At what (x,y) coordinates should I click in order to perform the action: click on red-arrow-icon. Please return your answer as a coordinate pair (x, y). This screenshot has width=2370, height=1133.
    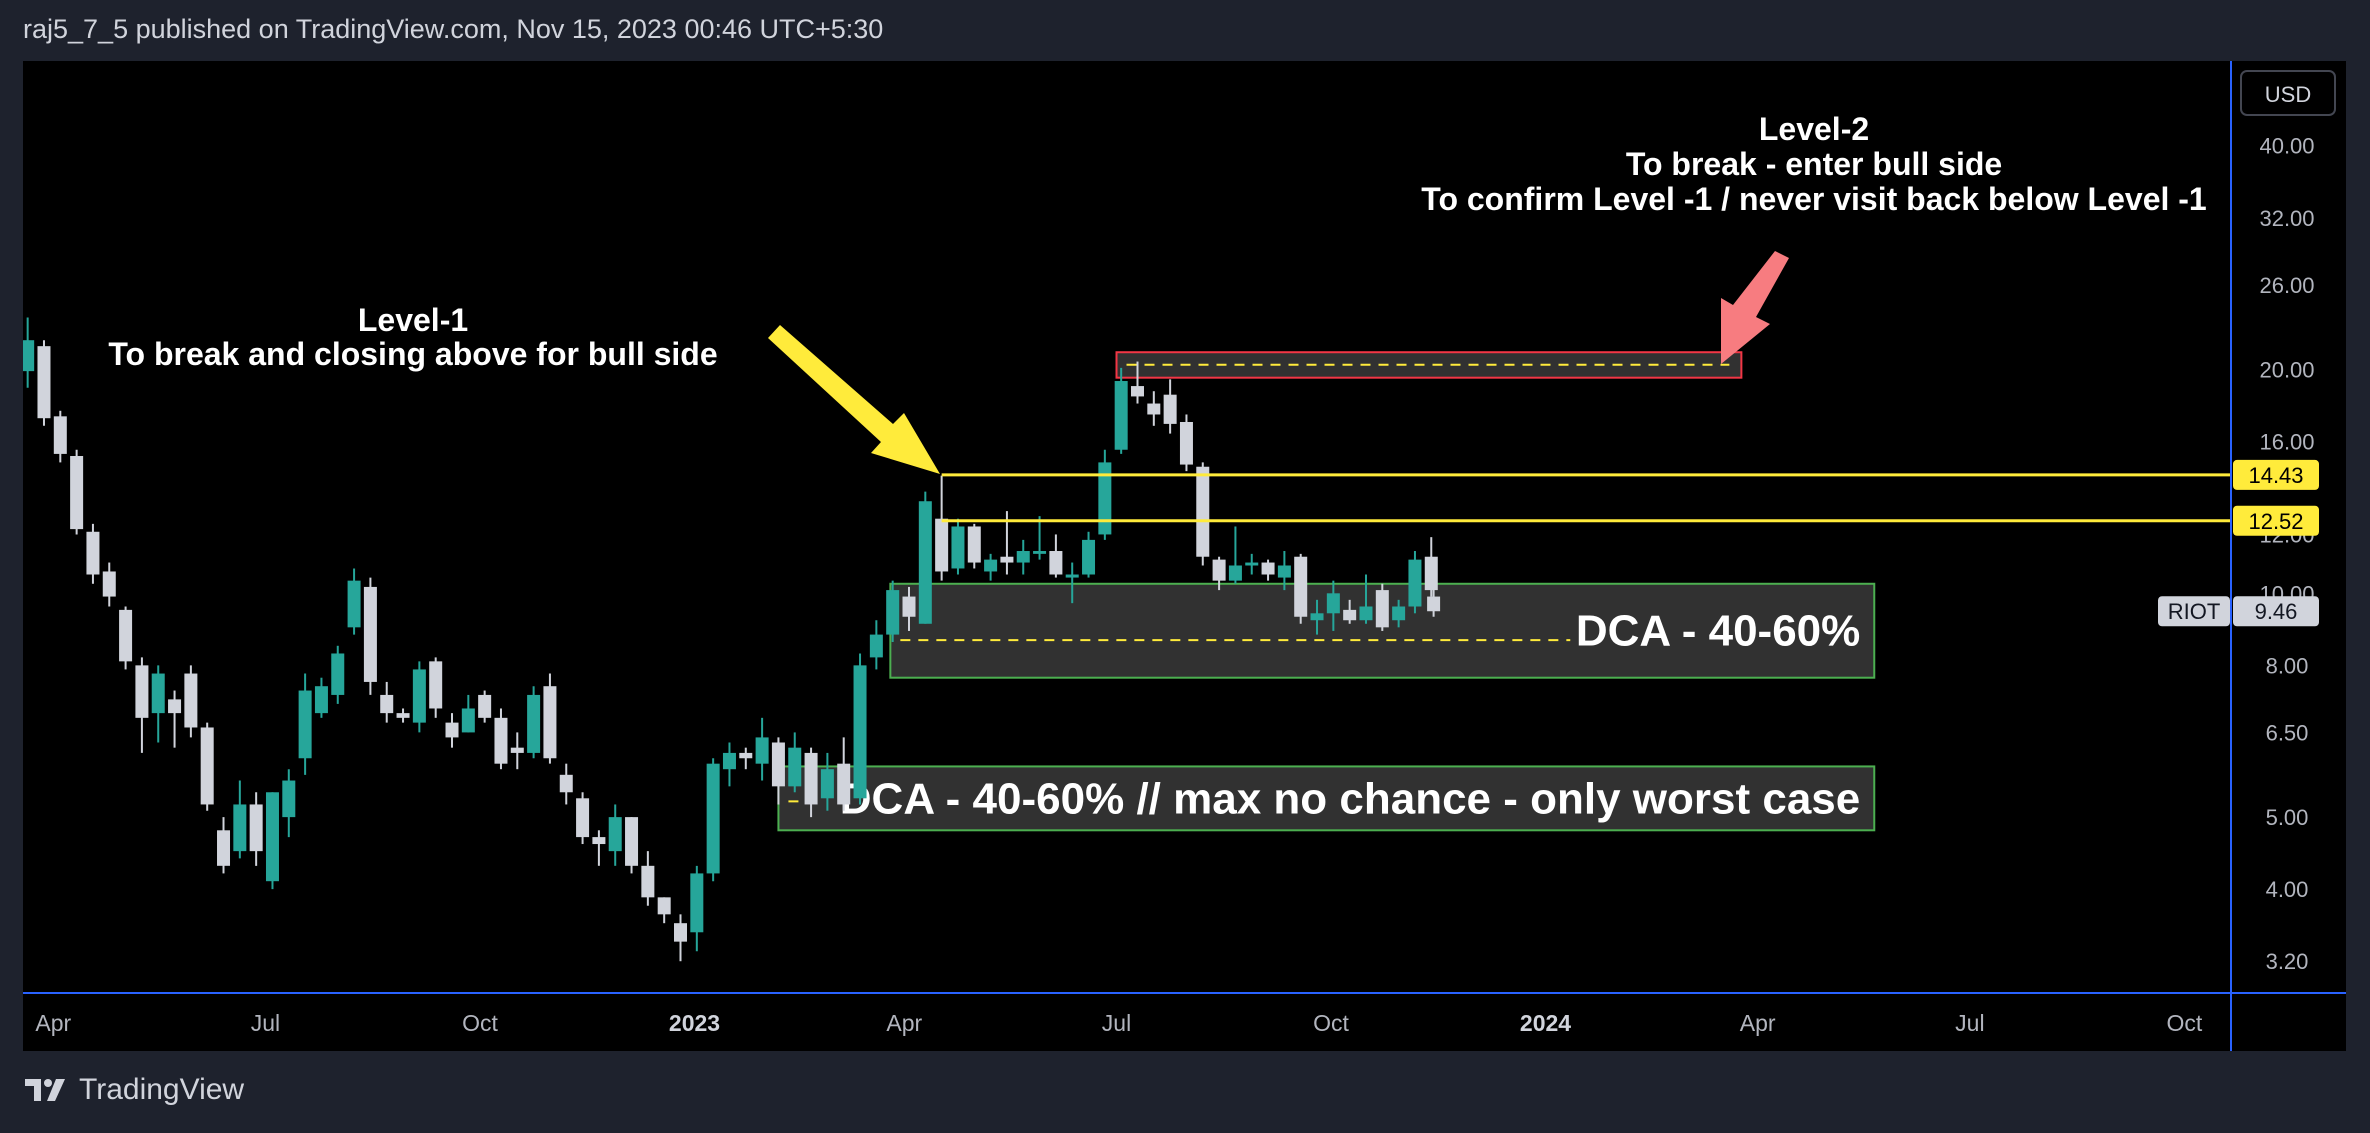
    Looking at the image, I should click on (1755, 307).